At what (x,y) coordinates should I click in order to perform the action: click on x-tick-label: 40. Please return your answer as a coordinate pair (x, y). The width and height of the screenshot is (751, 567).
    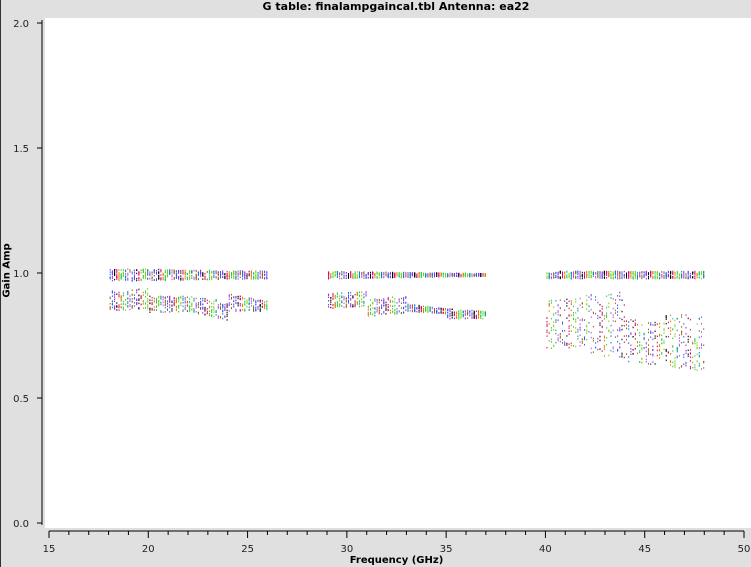
    Looking at the image, I should click on (545, 549).